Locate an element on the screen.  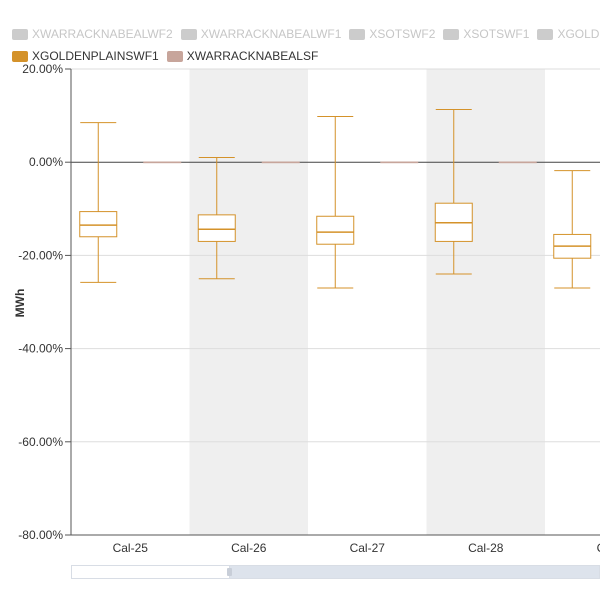
legend-item-xwarracknabealwf1: XWARRACKNABEALWF1 is located at coordinates (261, 34).